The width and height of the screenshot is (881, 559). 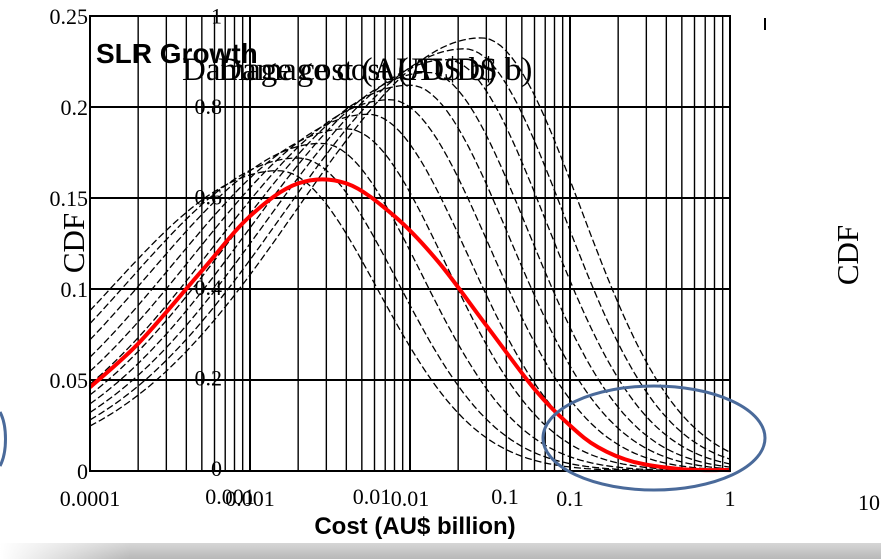 I want to click on y-tick-label: 0, so click(x=82, y=471).